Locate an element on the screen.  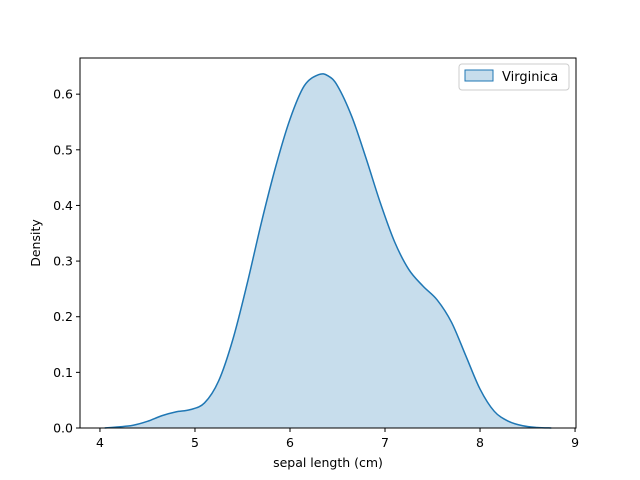
y-tick-label: 0.5 is located at coordinates (63, 149).